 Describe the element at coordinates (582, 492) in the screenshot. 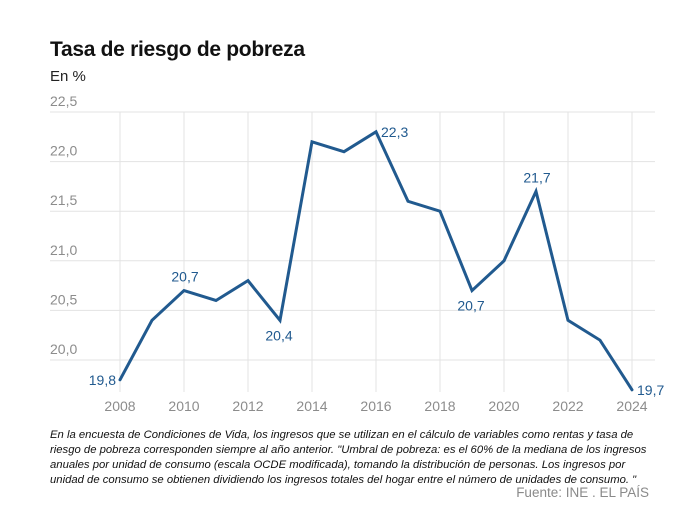

I see `source-credit: Fuente: INE . EL PAÍS` at that location.